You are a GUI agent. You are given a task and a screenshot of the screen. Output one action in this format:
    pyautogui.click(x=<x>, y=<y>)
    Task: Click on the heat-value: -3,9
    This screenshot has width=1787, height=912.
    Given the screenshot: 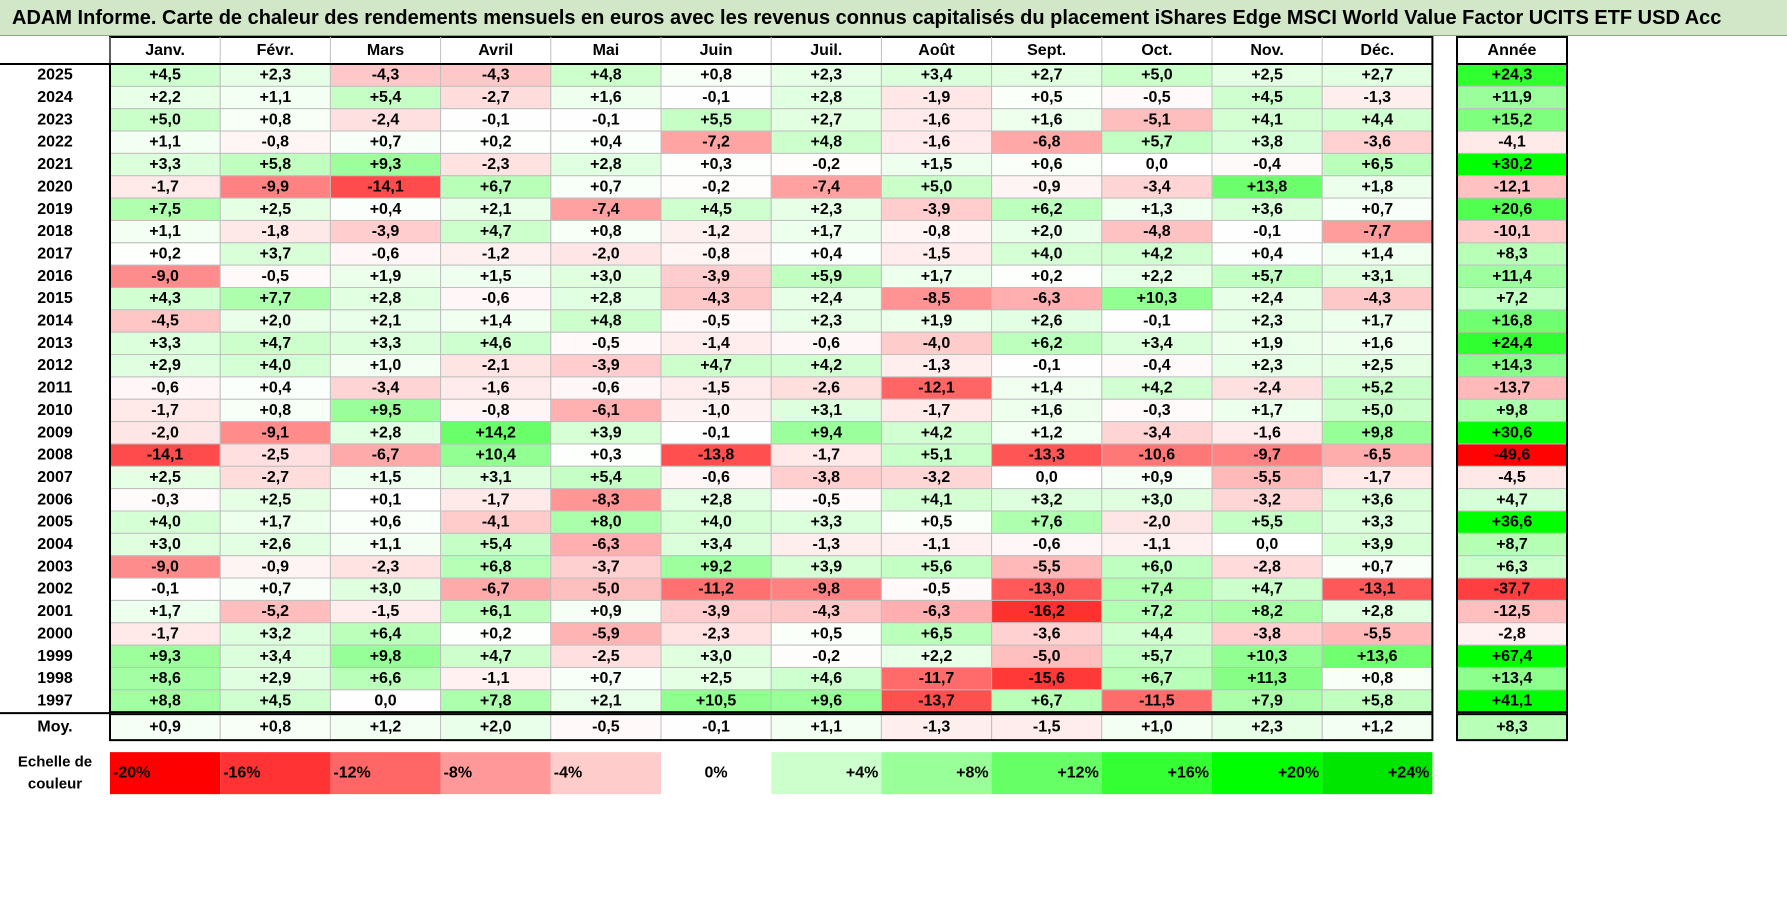 What is the action you would take?
    pyautogui.click(x=716, y=611)
    